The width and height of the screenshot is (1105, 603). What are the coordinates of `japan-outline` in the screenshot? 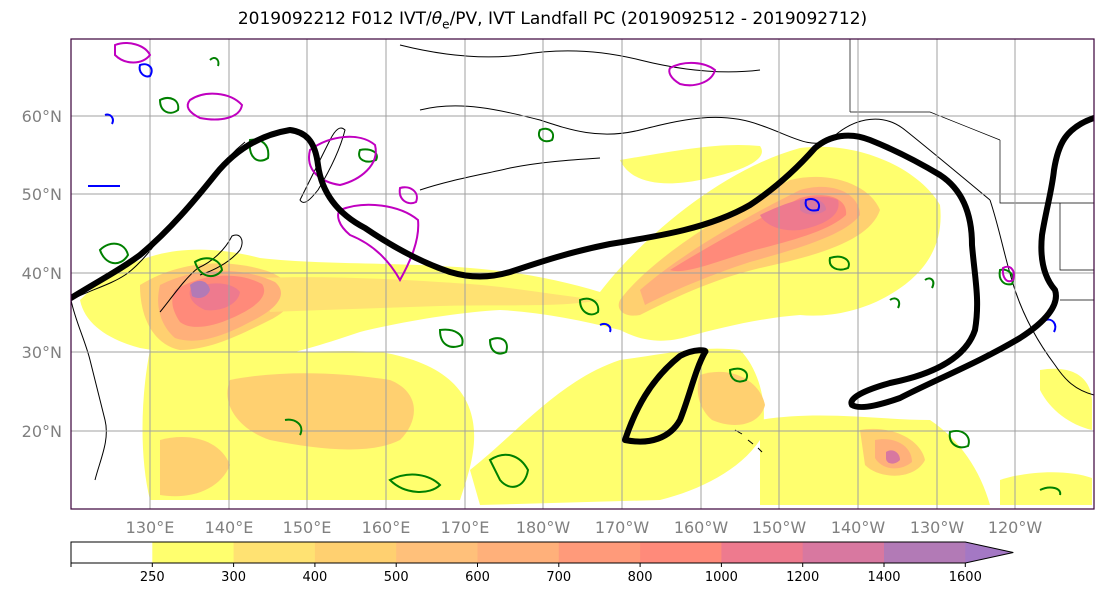 It's located at (201, 273).